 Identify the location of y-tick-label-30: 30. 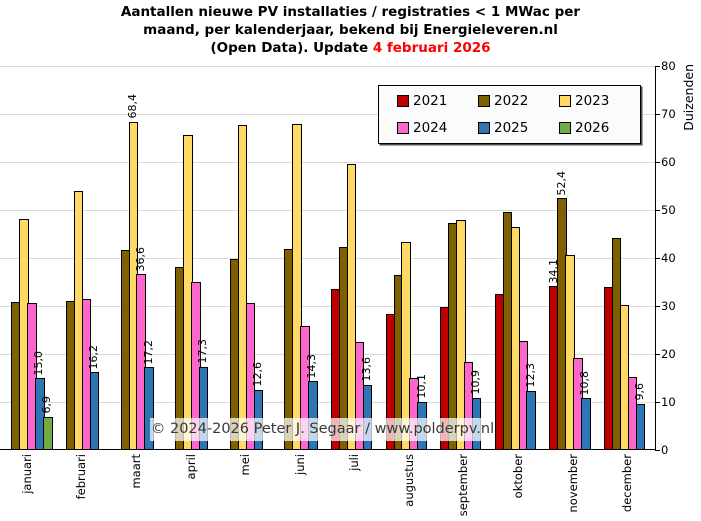
(668, 305).